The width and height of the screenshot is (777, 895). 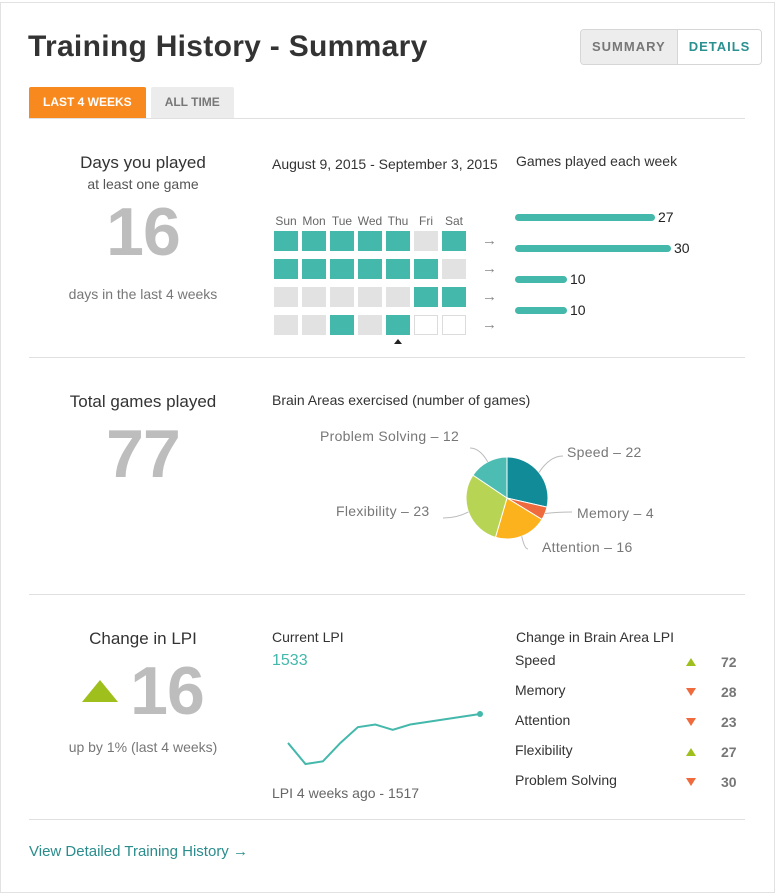 What do you see at coordinates (143, 162) in the screenshot?
I see `days-played-heading: Days you played` at bounding box center [143, 162].